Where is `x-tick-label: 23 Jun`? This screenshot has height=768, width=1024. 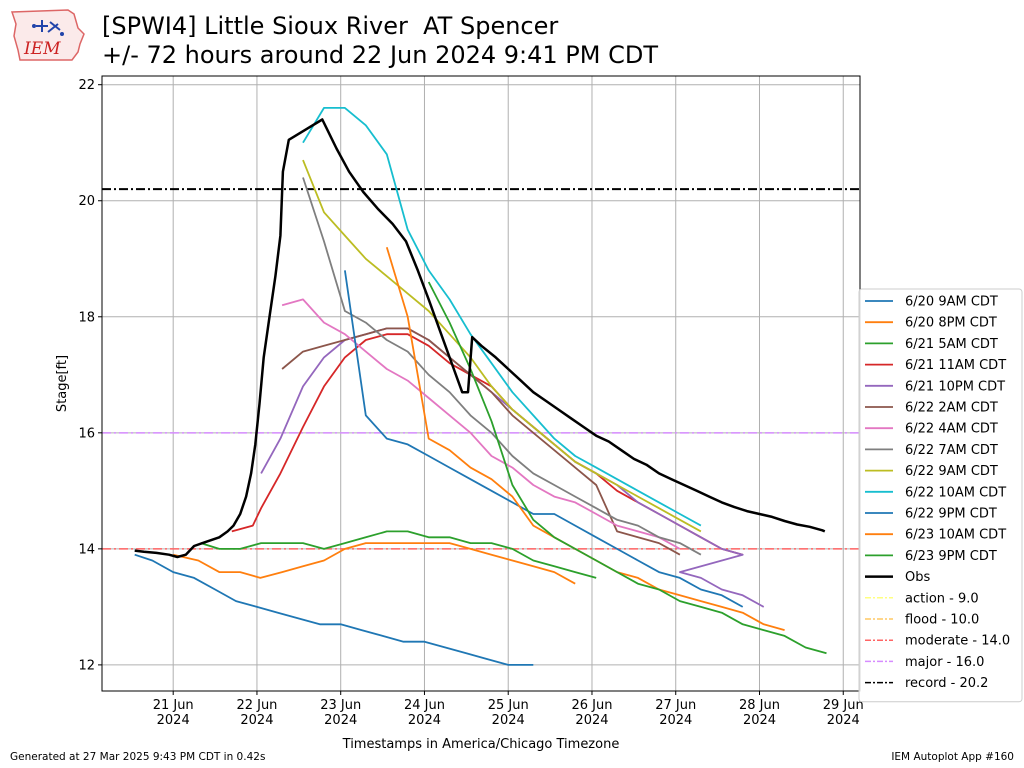 x-tick-label: 23 Jun is located at coordinates (340, 705).